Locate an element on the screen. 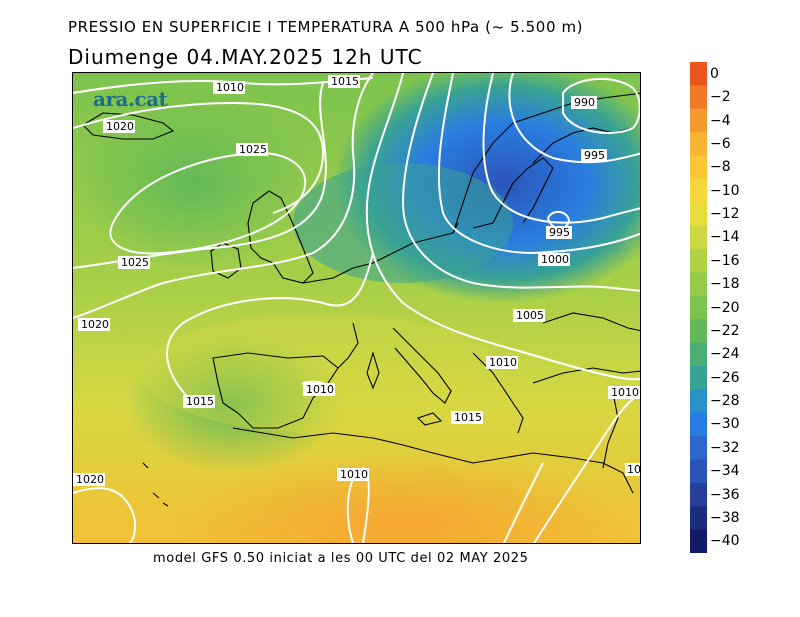  colorbar-label: −2 is located at coordinates (720, 97).